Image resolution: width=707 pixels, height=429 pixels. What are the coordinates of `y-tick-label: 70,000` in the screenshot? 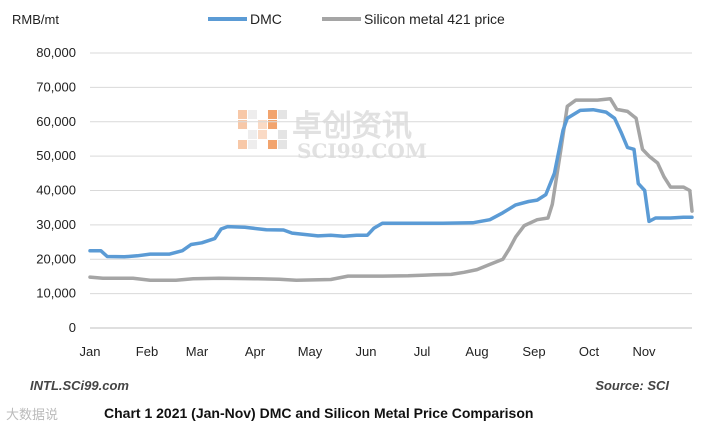 It's located at (56, 86).